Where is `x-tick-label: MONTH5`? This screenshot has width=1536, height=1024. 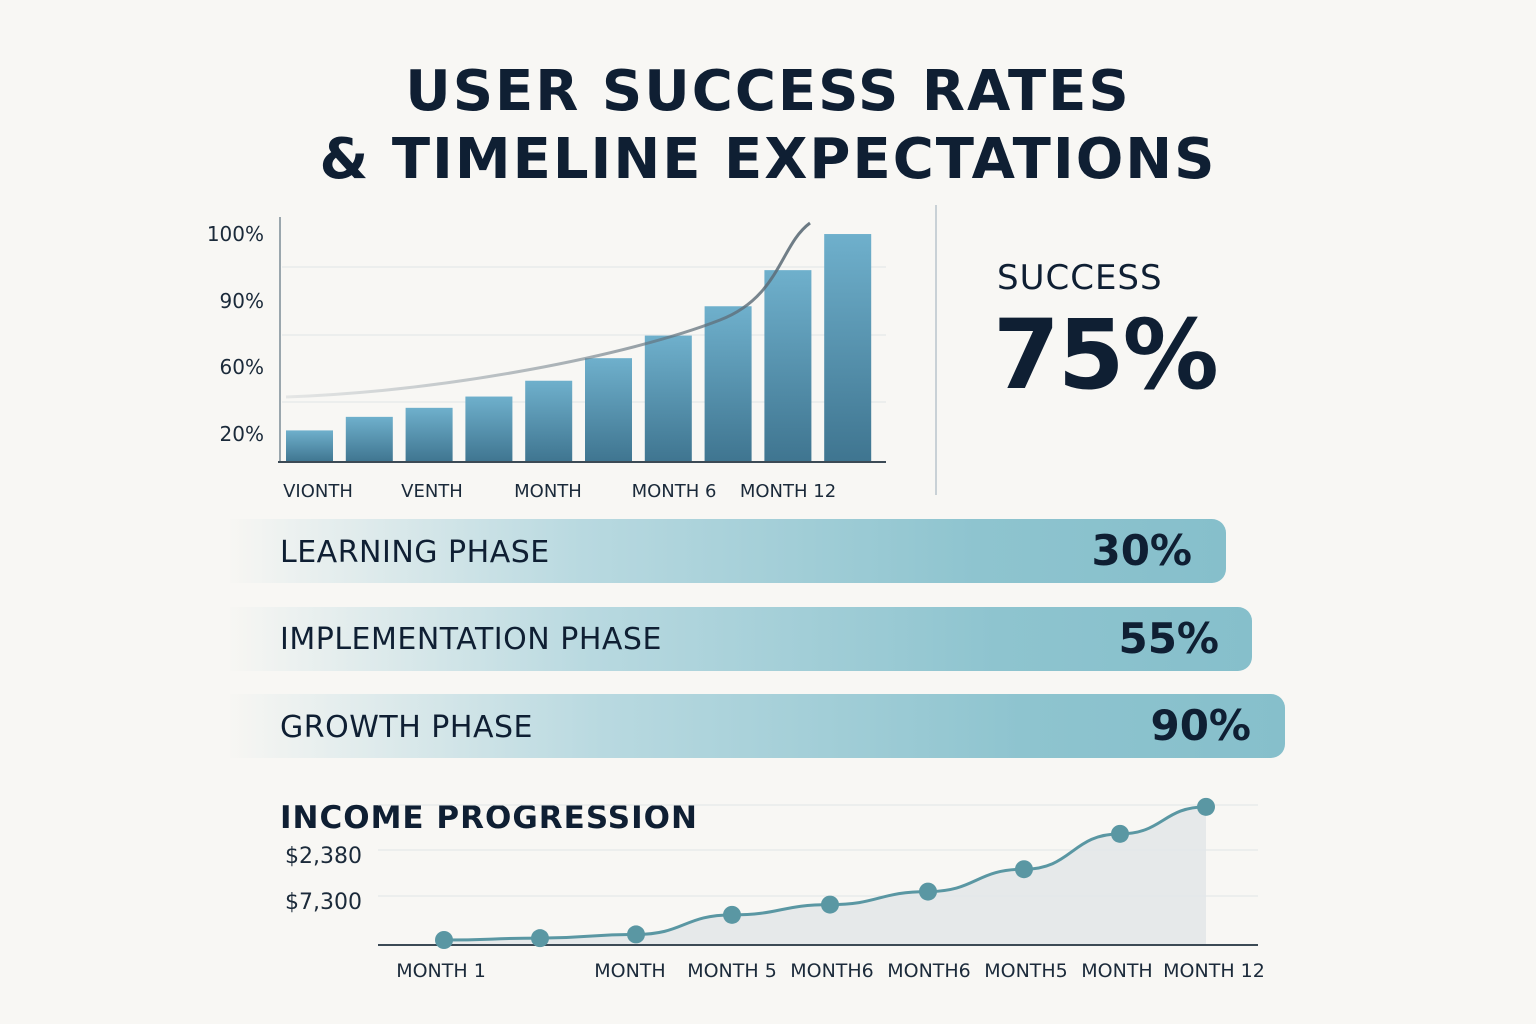
x-tick-label: MONTH5 is located at coordinates (1026, 971).